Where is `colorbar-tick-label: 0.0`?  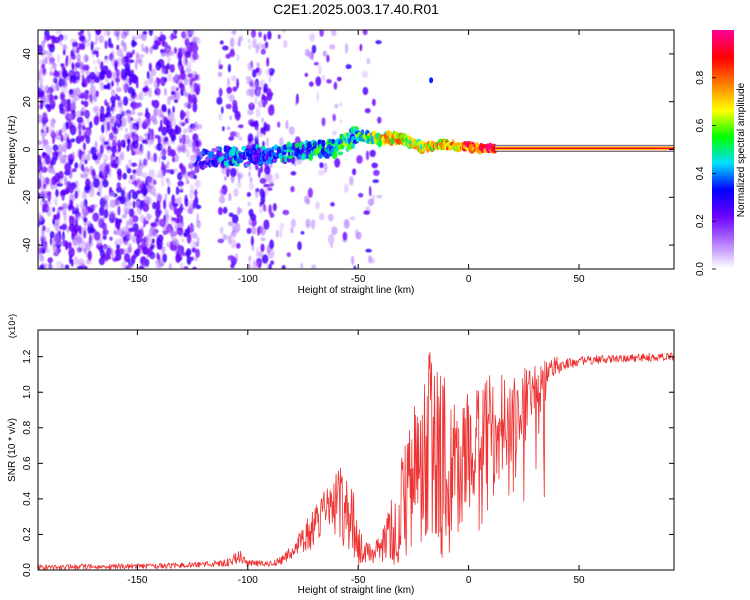 colorbar-tick-label: 0.0 is located at coordinates (700, 269).